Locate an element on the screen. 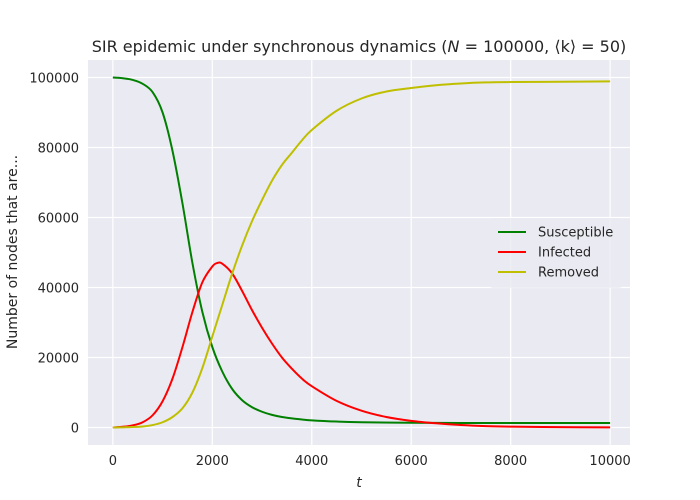 This screenshot has width=700, height=500. x-tick-label: 10000 is located at coordinates (609, 461).